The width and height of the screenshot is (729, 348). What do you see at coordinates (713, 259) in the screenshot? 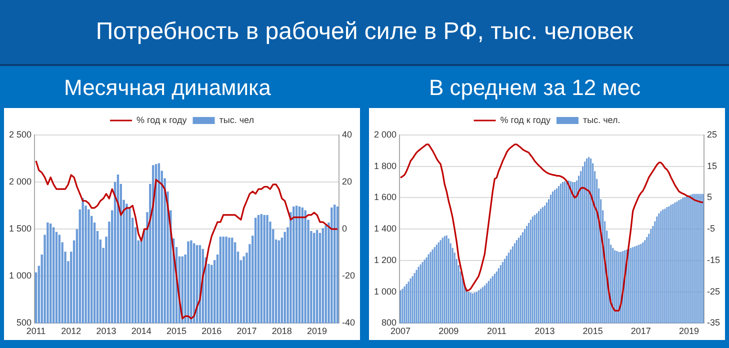
I see `y2-tick-label: -15` at bounding box center [713, 259].